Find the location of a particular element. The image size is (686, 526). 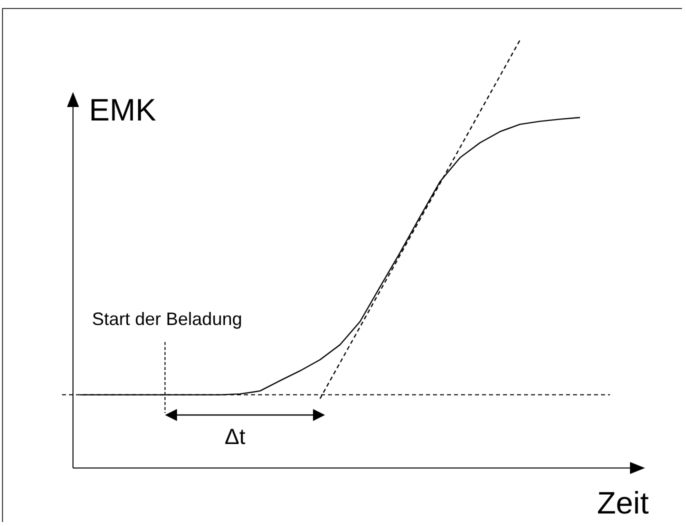

x-axis-title: Zeit is located at coordinates (623, 503).